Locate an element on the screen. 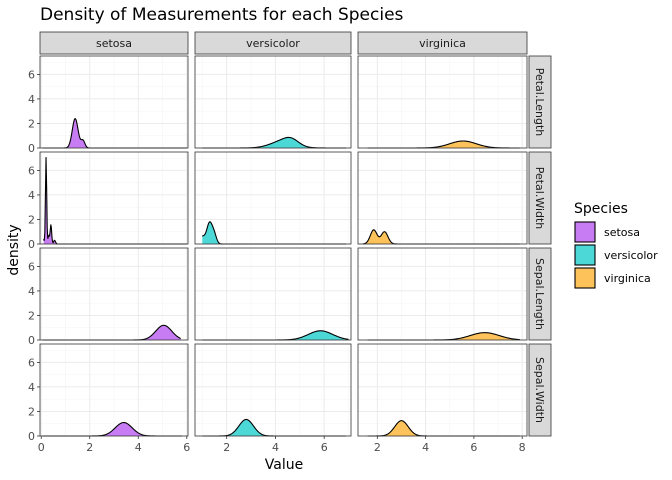  panel-sepal-width-versicolor is located at coordinates (273, 390).